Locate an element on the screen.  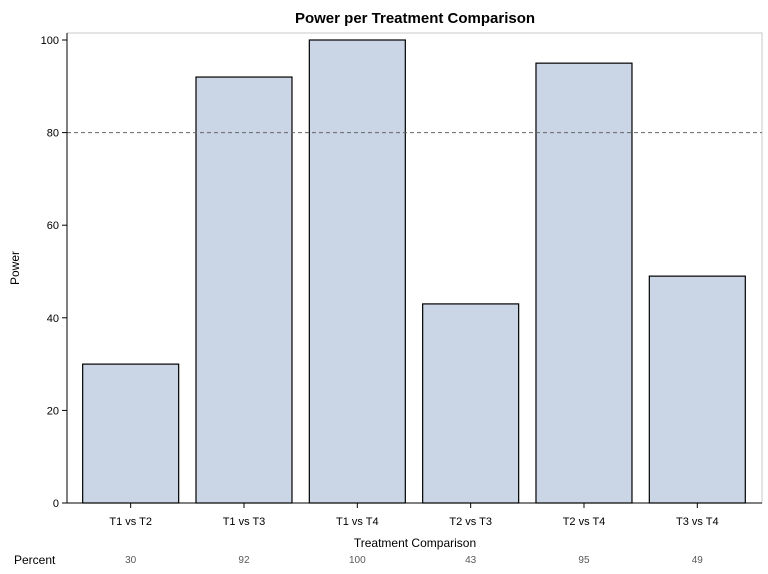
y-tick-label: 100 is located at coordinates (50, 41).